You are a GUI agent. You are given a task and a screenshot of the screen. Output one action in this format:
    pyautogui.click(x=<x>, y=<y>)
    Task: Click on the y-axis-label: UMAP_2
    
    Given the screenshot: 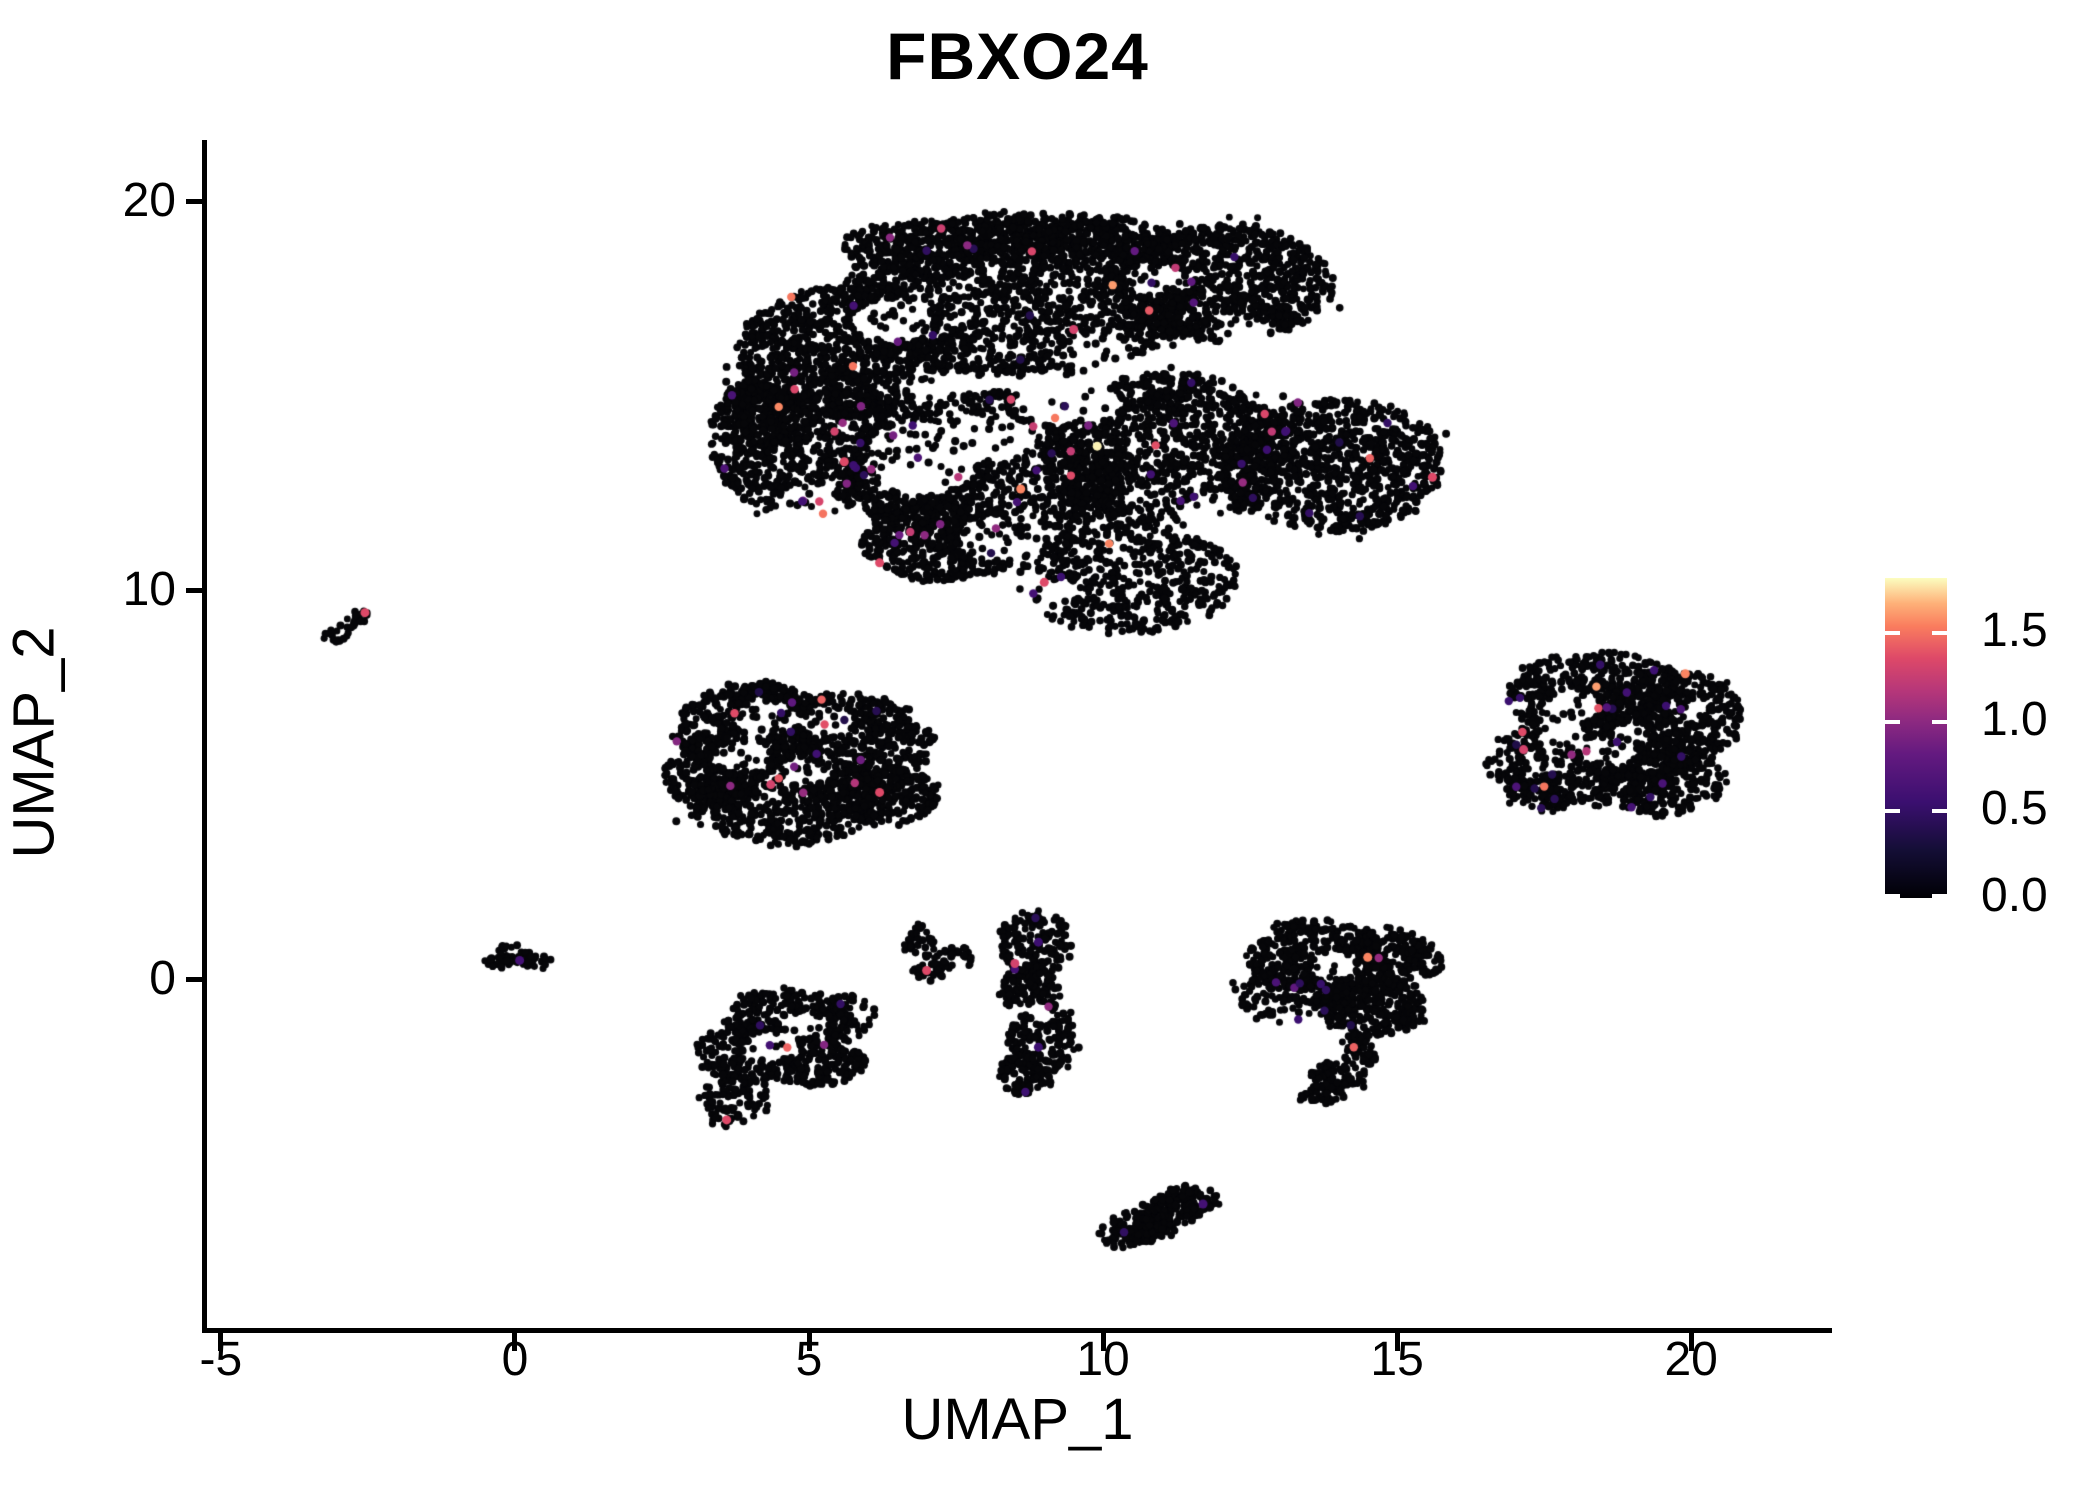 What is the action you would take?
    pyautogui.click(x=34, y=742)
    